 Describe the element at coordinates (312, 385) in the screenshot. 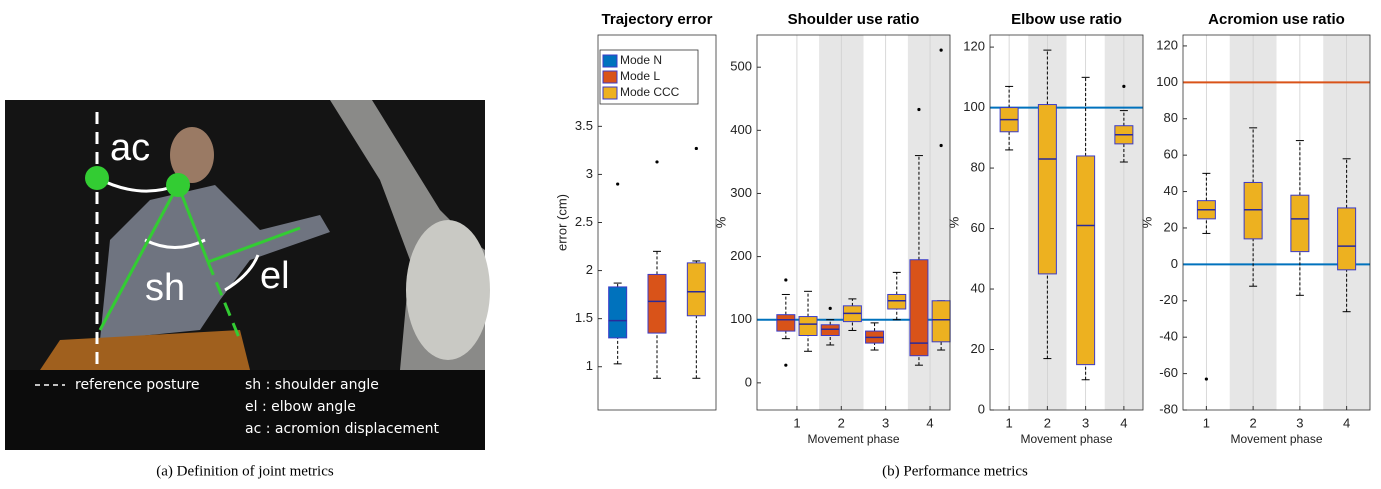

I see `photo-legend: sh : shoulder angle` at that location.